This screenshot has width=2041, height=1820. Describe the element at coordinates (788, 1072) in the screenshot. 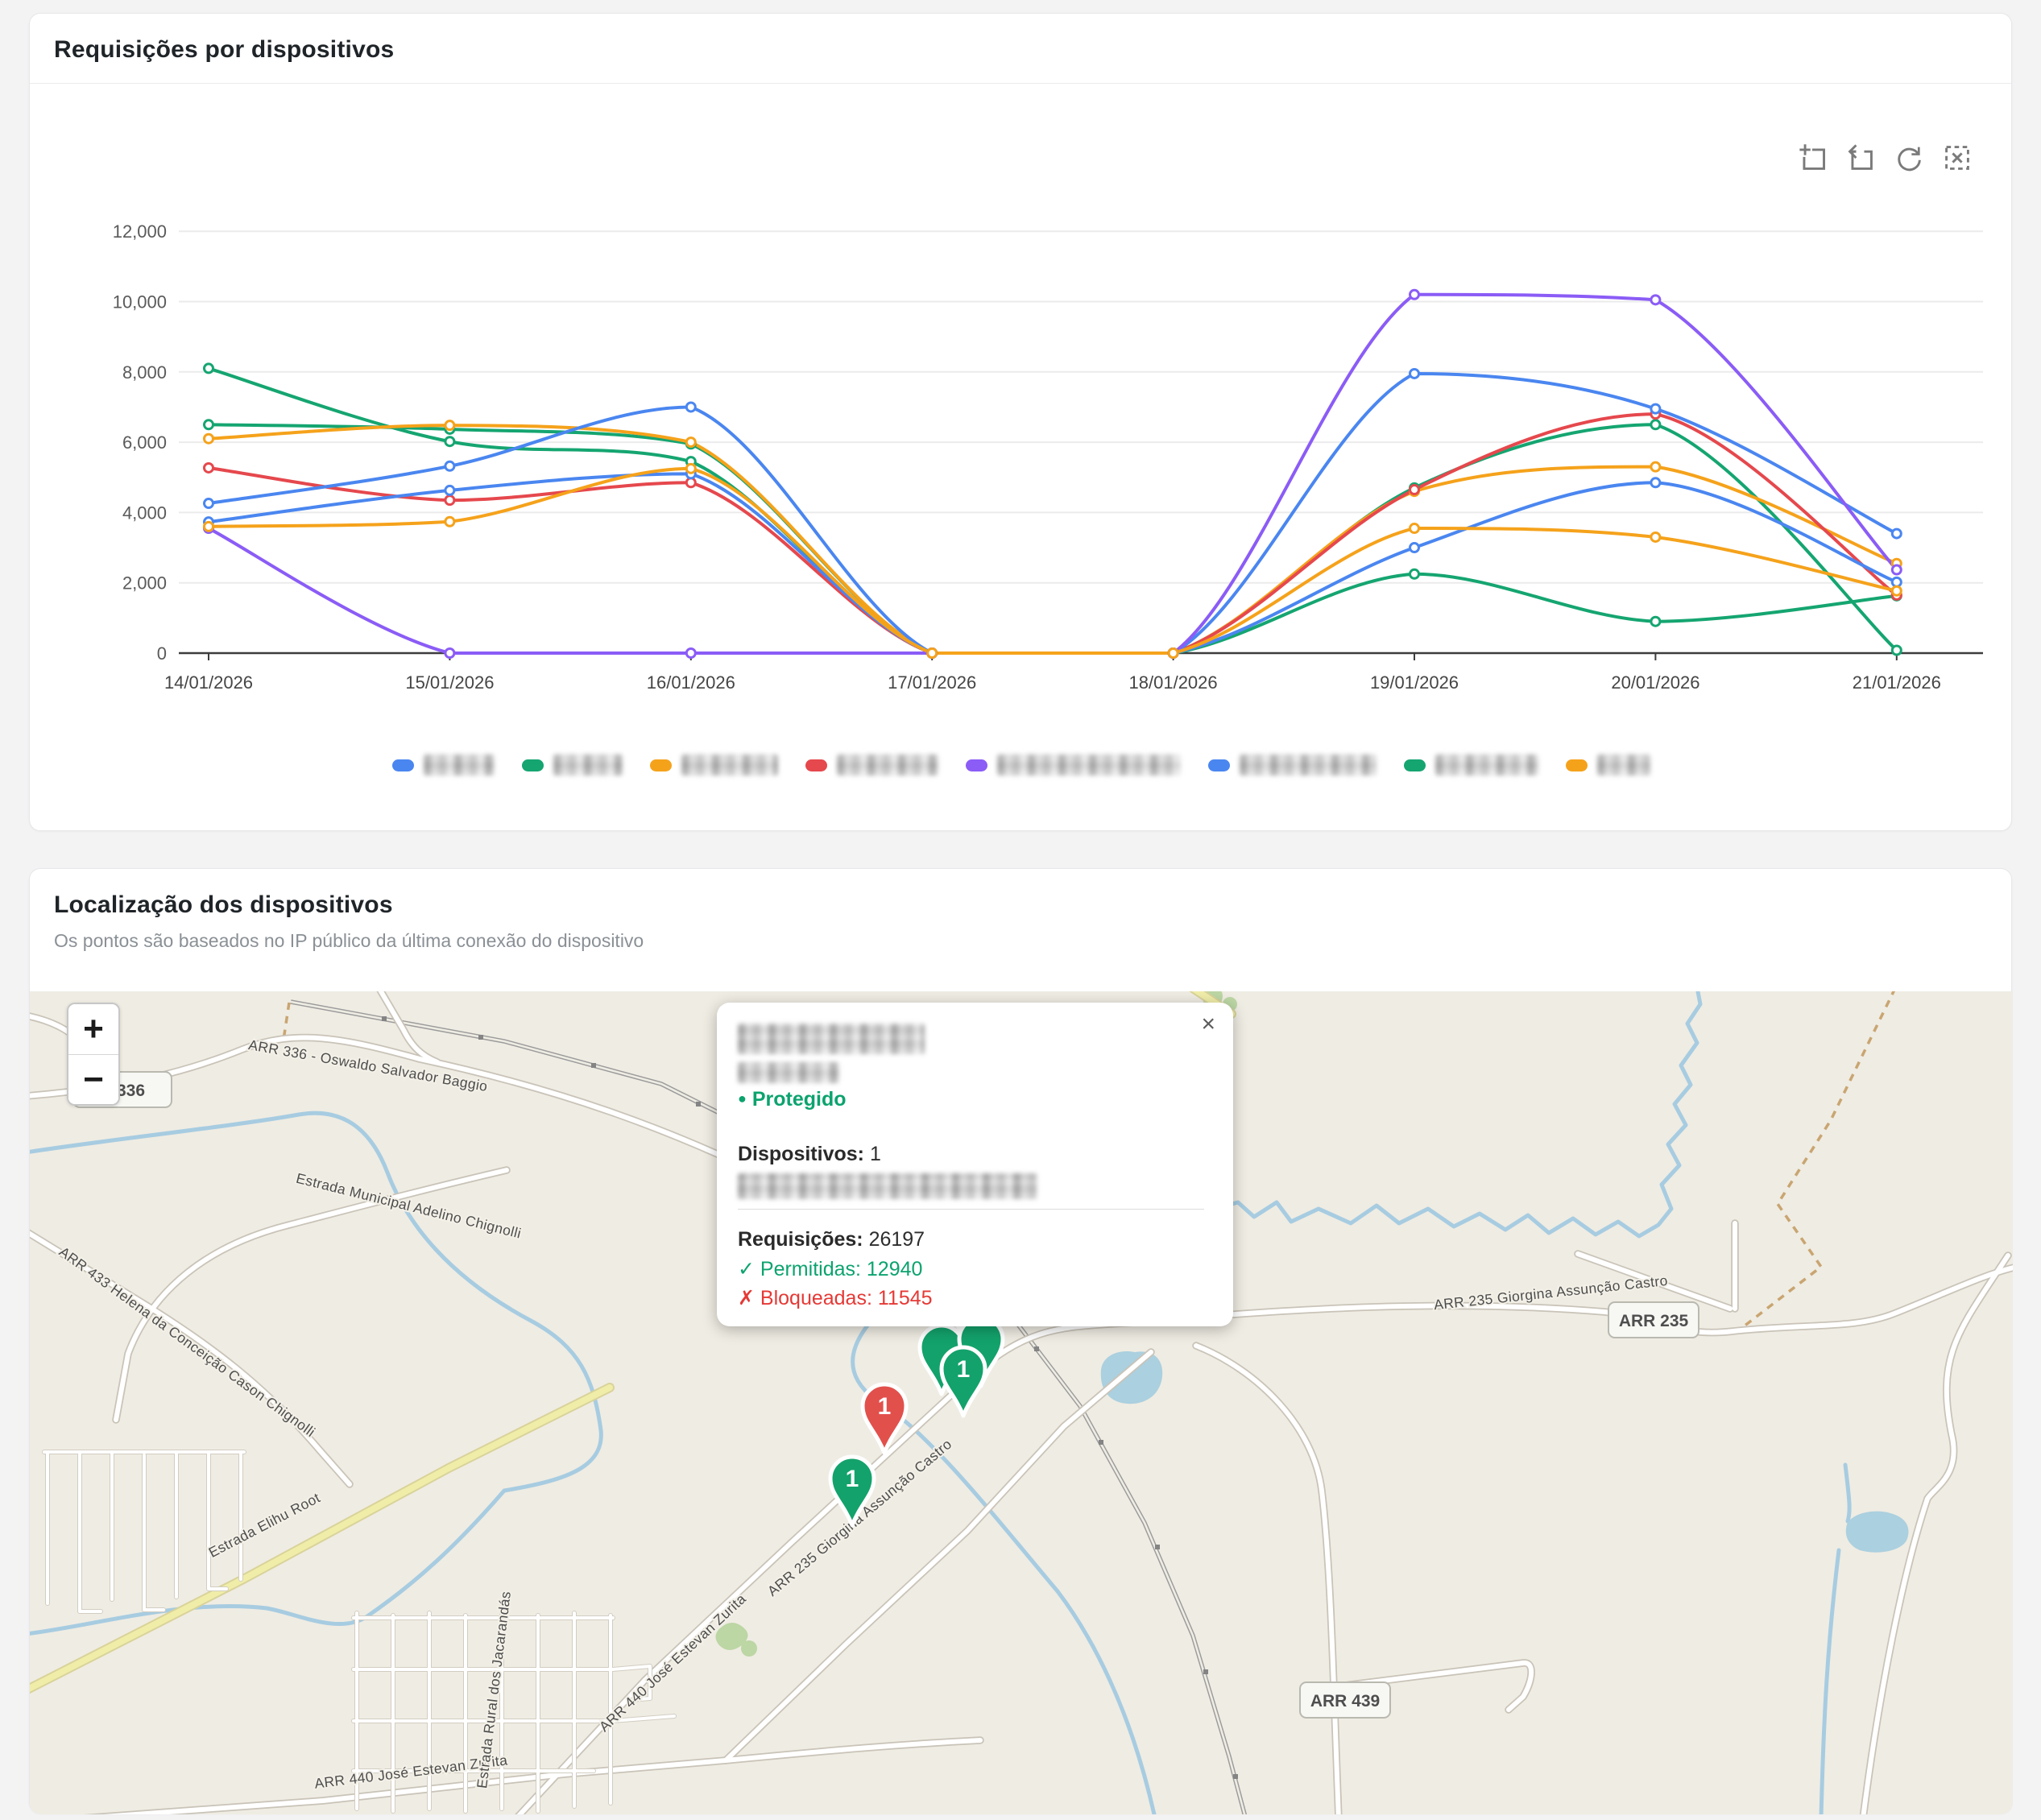

I see `popup-subtitle-redacted` at that location.